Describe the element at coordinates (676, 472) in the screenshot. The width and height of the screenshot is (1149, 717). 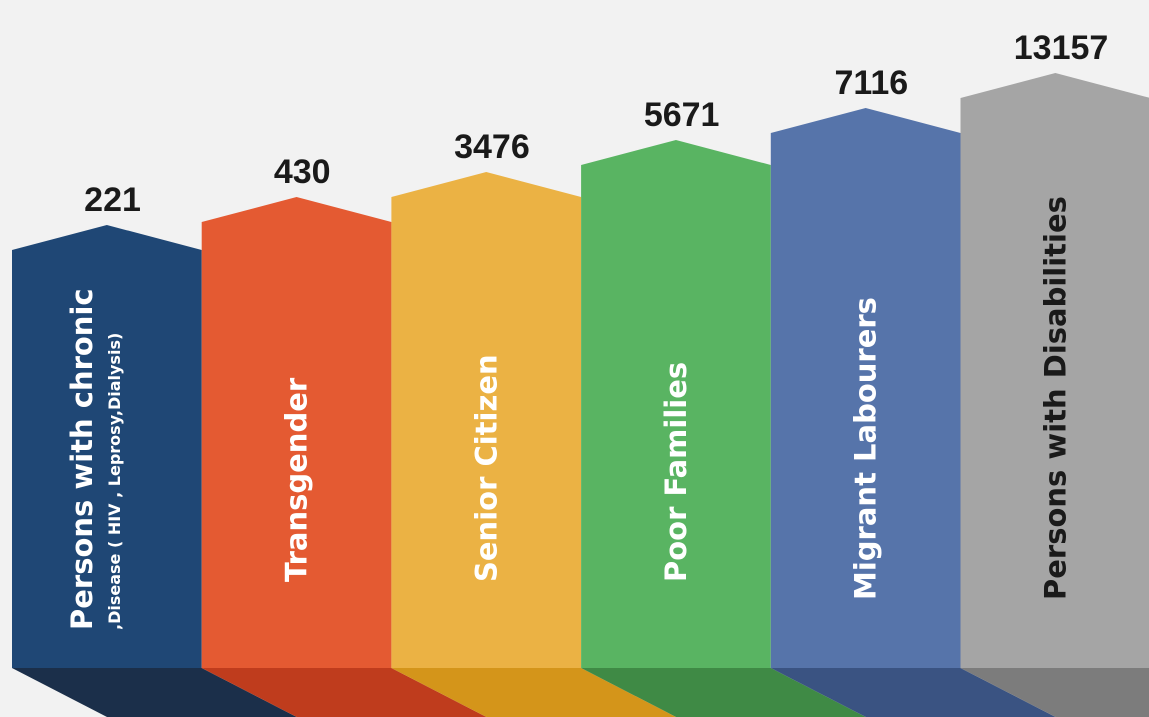
I see `bar-label-poor-families: Poor Families` at that location.